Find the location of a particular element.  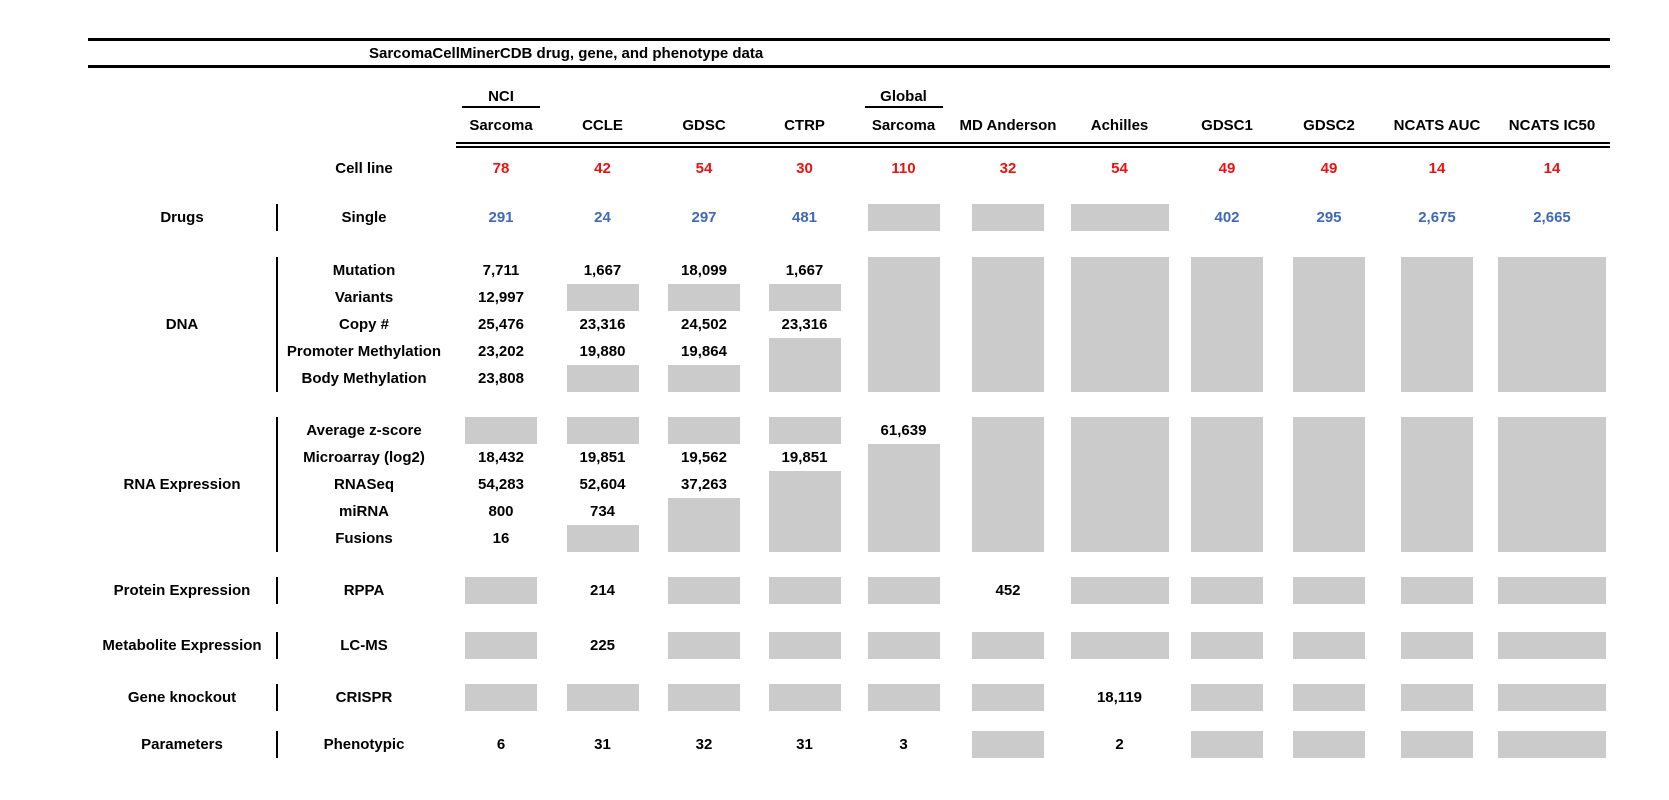

data-cell: 23,316 is located at coordinates (602, 324).